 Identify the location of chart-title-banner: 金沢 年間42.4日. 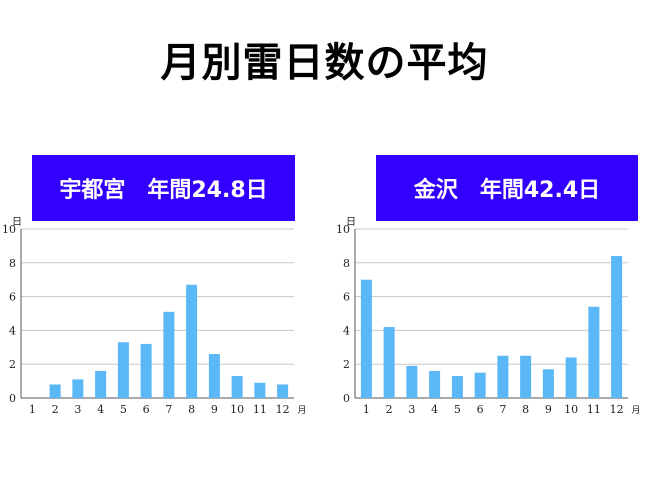
(507, 188).